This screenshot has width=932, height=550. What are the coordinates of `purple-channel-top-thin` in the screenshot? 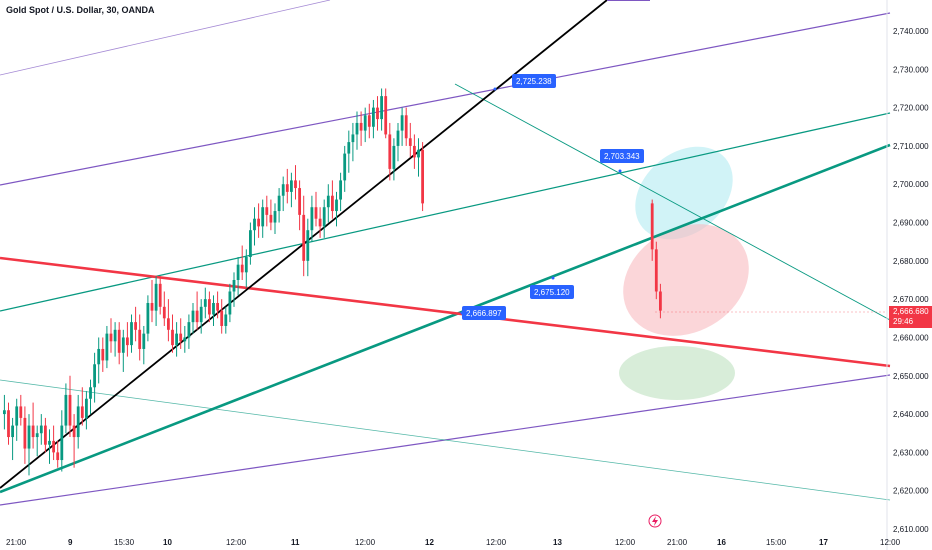 It's located at (165, 38).